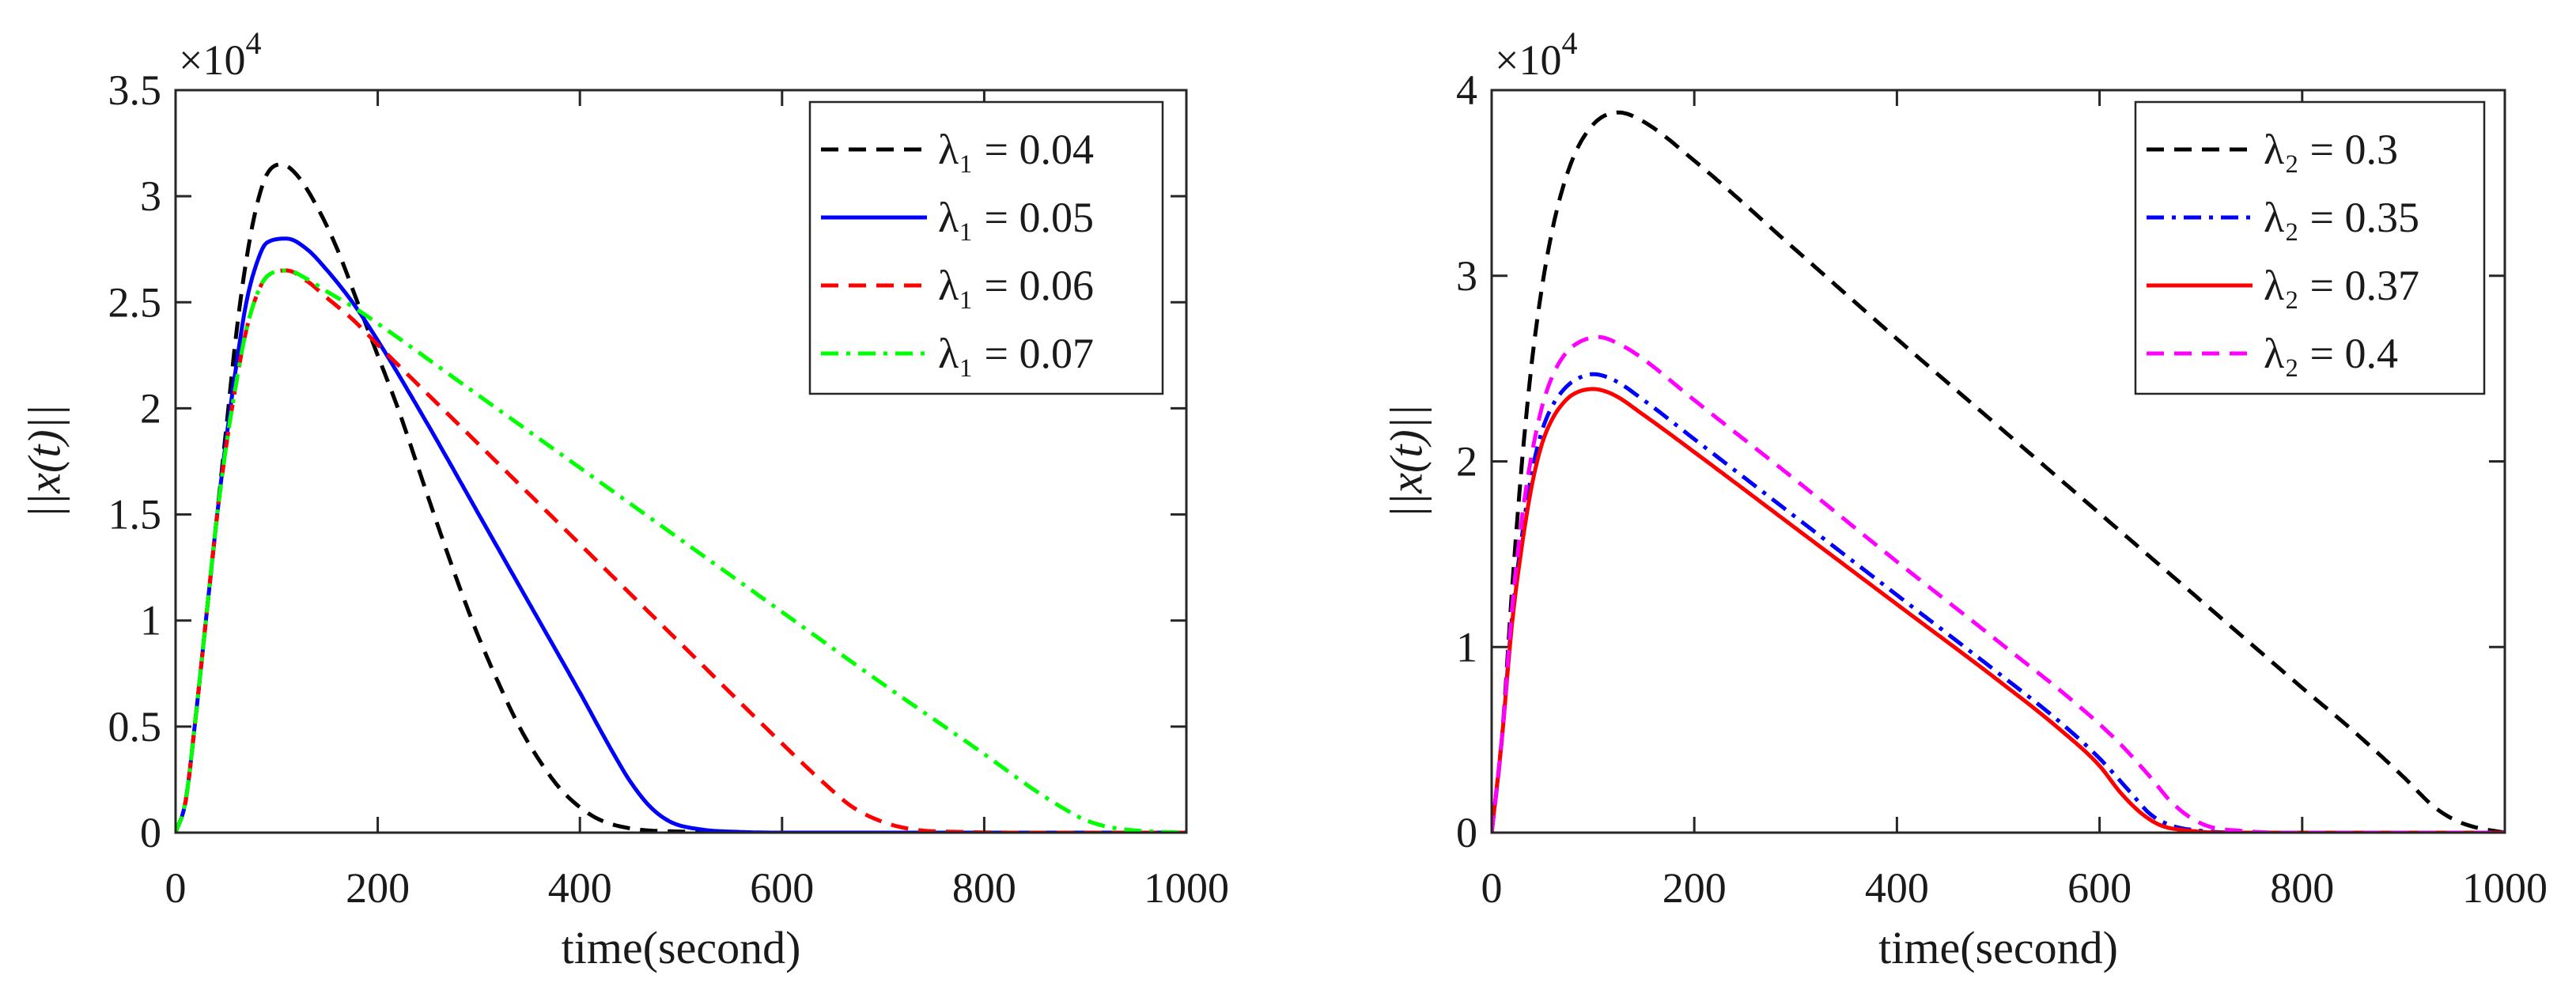 This screenshot has height=990, width=2576. I want to click on left-plot-y-tick-label: 0.5, so click(135, 726).